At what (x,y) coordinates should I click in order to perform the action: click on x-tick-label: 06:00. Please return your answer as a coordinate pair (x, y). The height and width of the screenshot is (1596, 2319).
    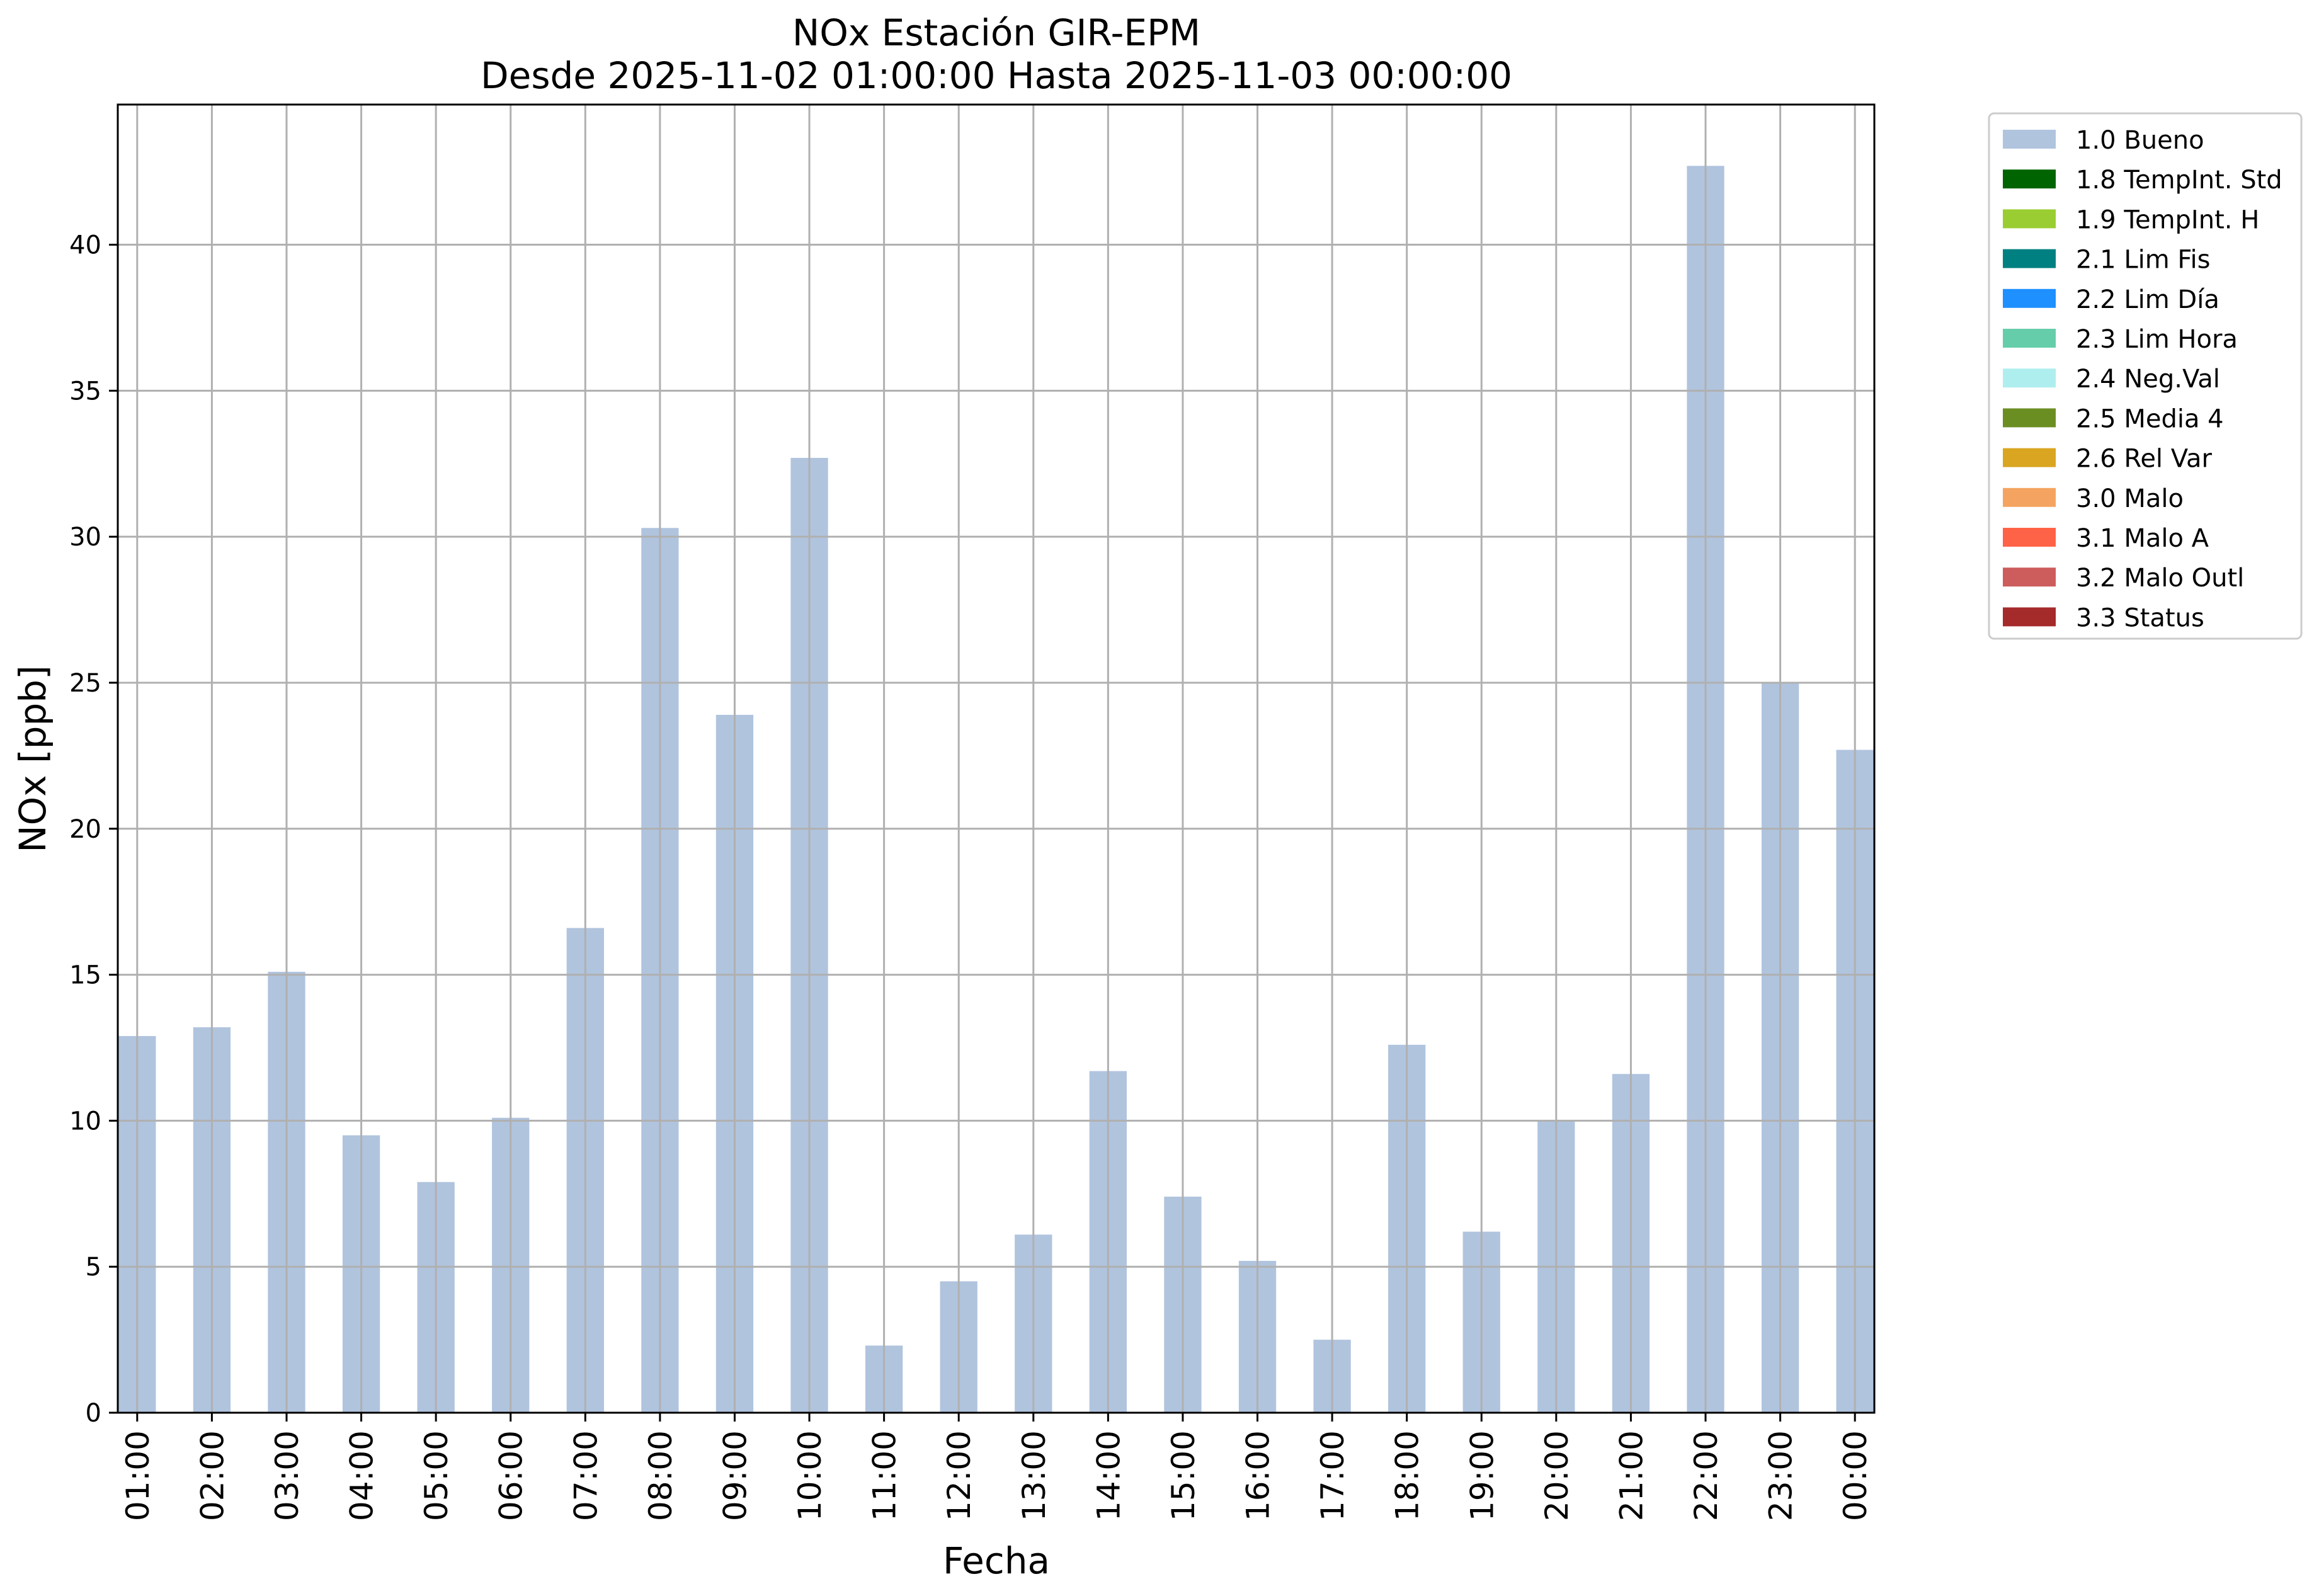
    Looking at the image, I should click on (511, 1475).